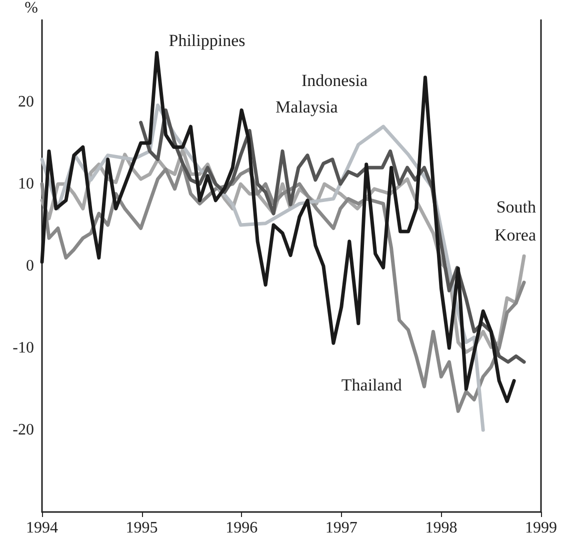 Image resolution: width=562 pixels, height=541 pixels. What do you see at coordinates (23, 348) in the screenshot?
I see `y-tick-label: -10` at bounding box center [23, 348].